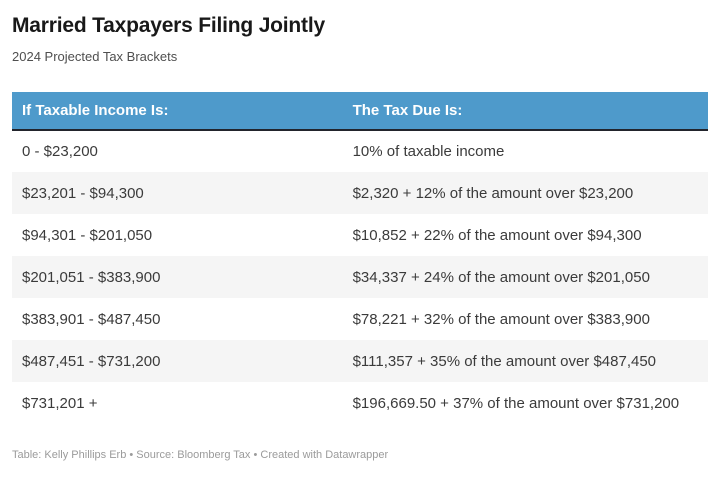  Describe the element at coordinates (525, 193) in the screenshot. I see `cell-tax-due: $2,320 + 12% of the amount over $23,200` at that location.